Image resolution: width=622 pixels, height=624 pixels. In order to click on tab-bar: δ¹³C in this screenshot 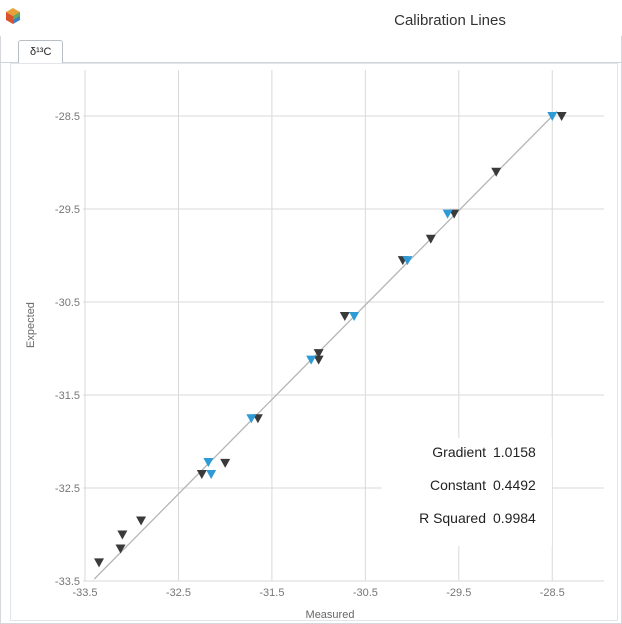, I will do `click(311, 50)`.